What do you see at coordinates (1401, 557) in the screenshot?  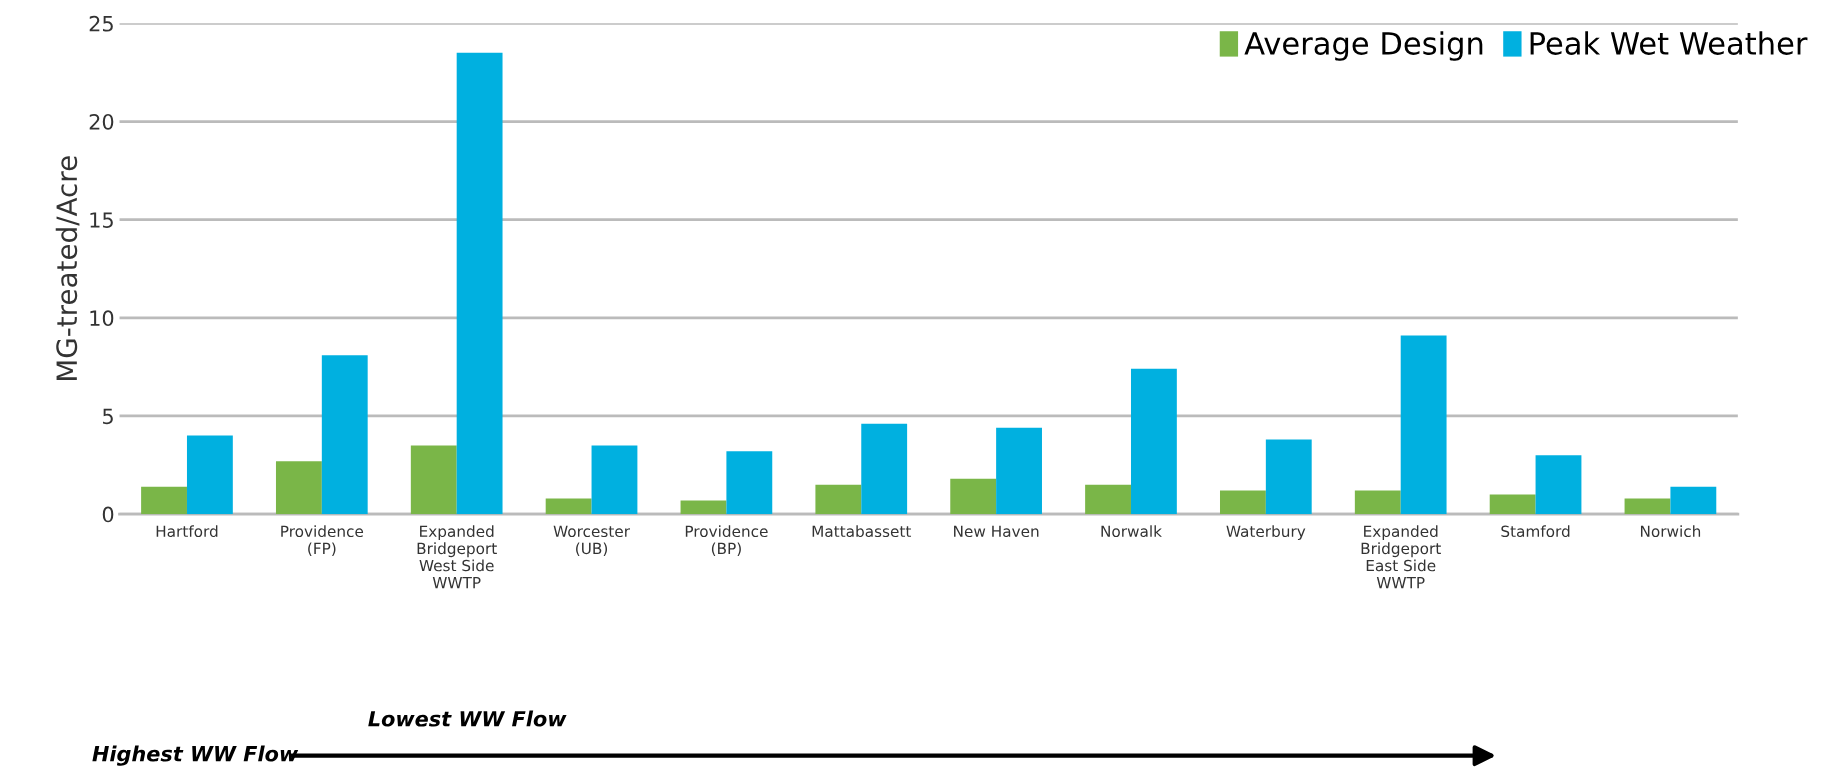 I see `x-tick-label: Expanded Bridgeport East Side WWTP` at bounding box center [1401, 557].